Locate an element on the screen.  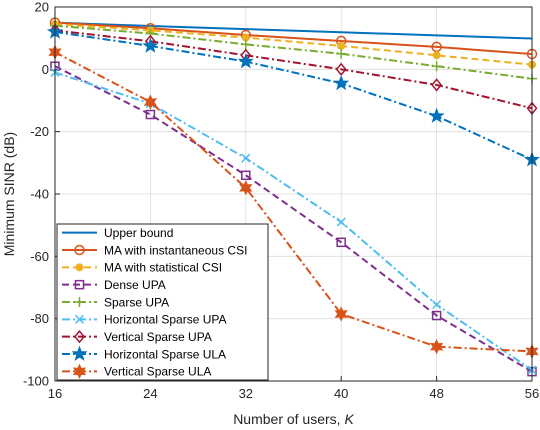
legend-item: Upper bound is located at coordinates (117, 233).